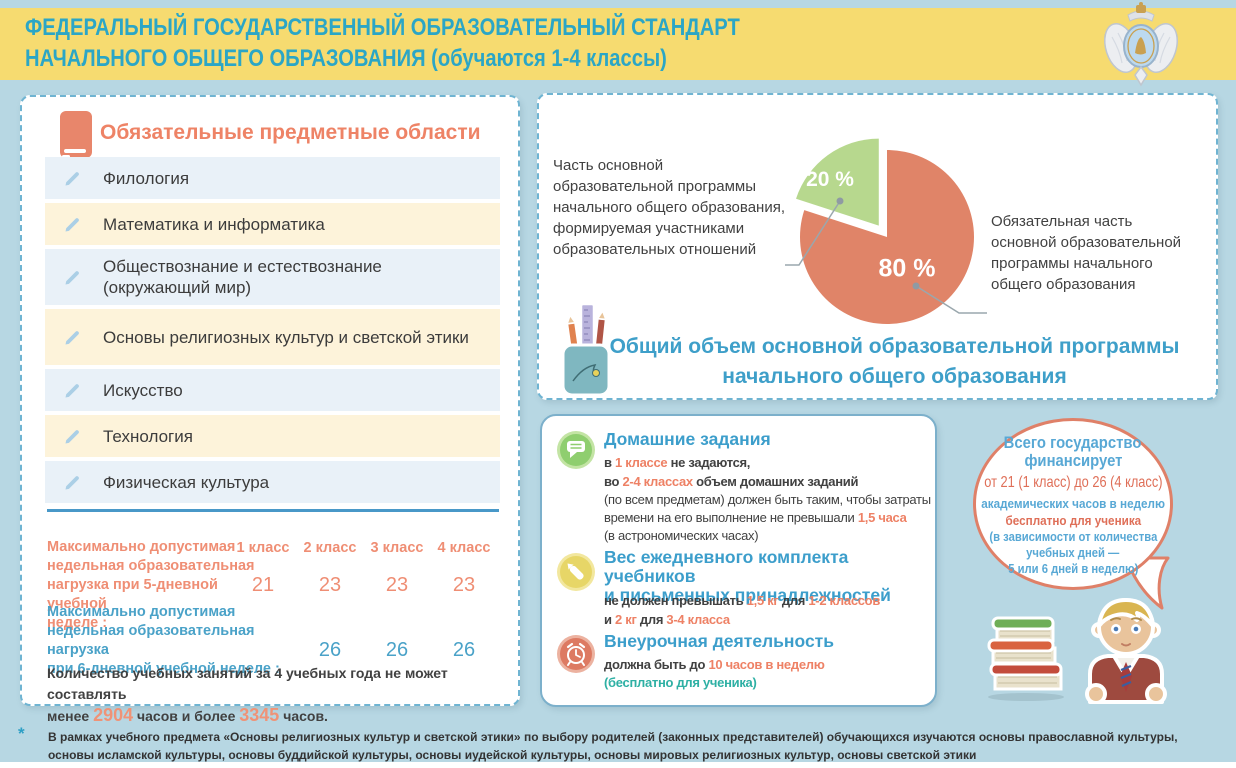  What do you see at coordinates (272, 436) in the screenshot?
I see `subject-row: Технология` at bounding box center [272, 436].